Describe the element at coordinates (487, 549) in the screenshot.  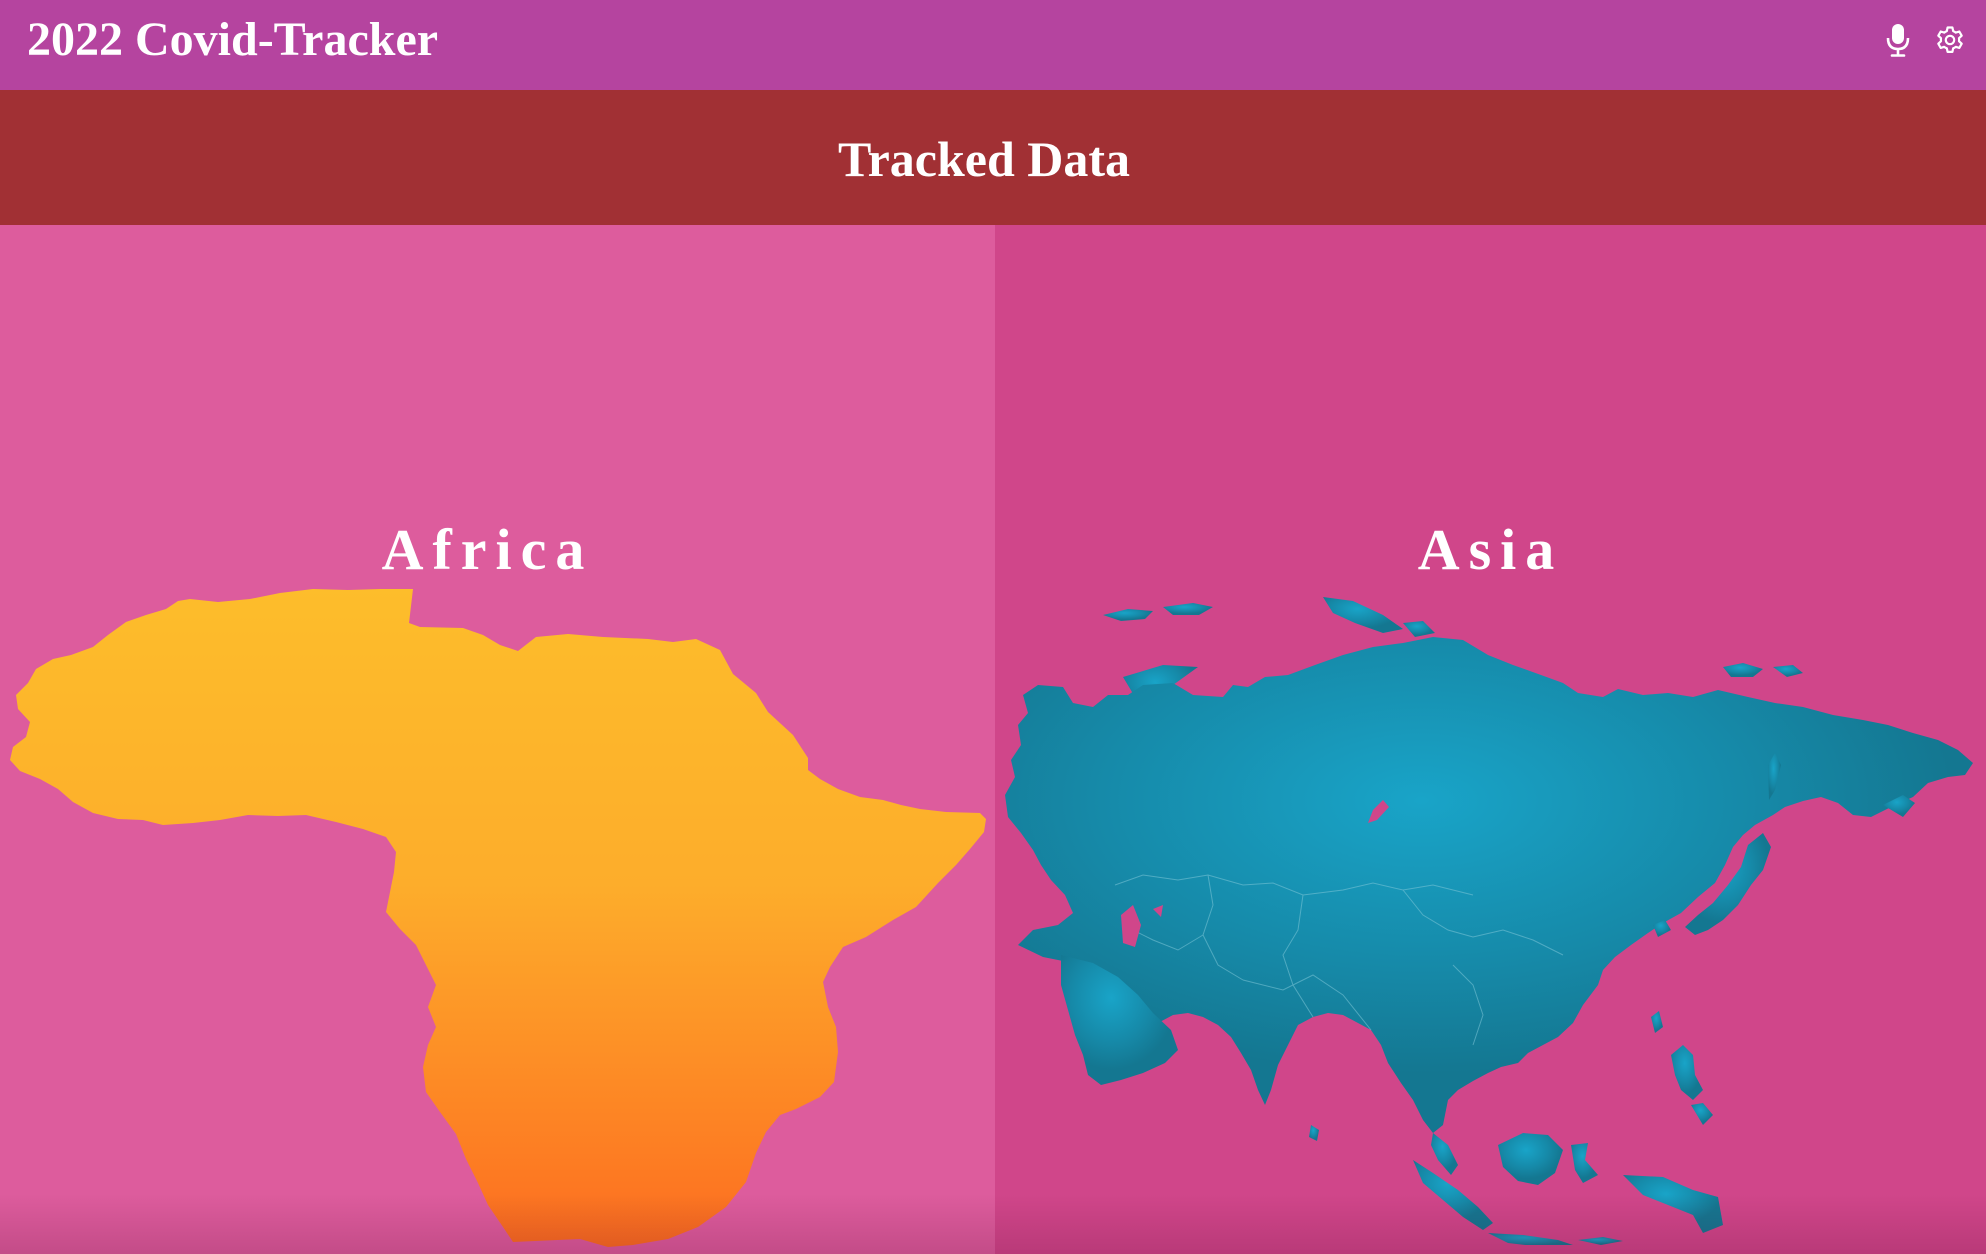
I see `africa-label: Africa` at that location.